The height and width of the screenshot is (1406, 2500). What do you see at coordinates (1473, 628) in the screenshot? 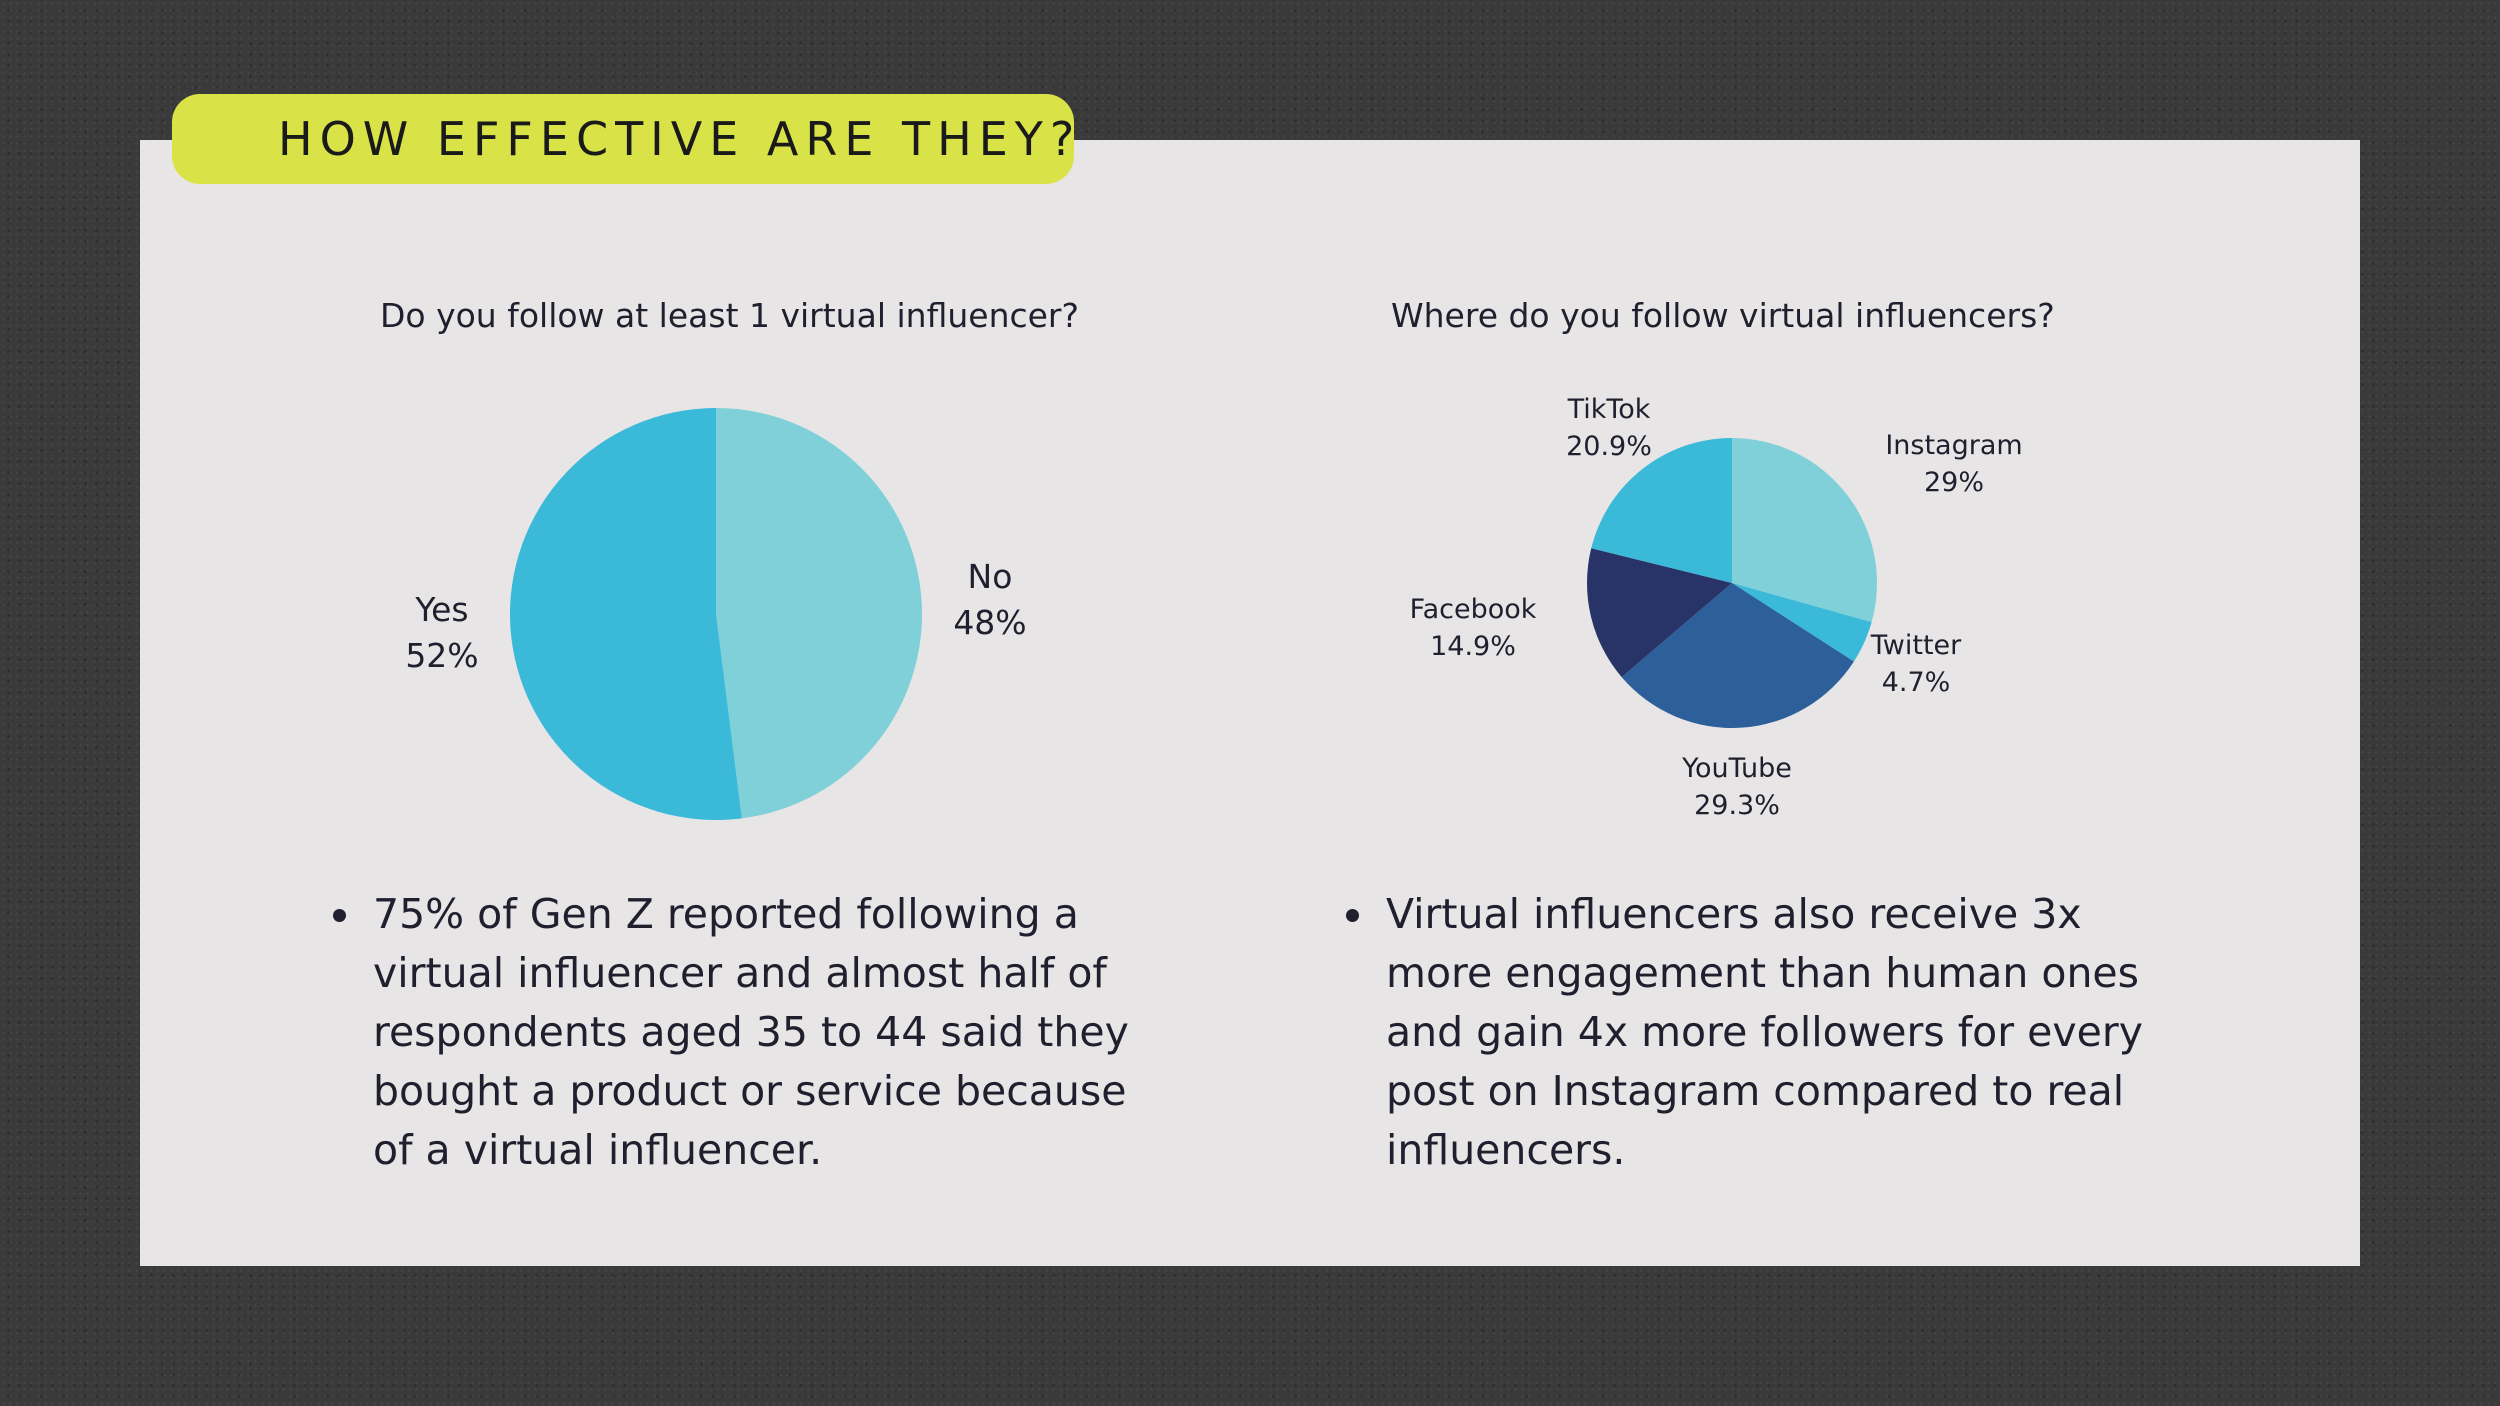
I see `pie-label-facebook: Facebook 14.9%` at bounding box center [1473, 628].